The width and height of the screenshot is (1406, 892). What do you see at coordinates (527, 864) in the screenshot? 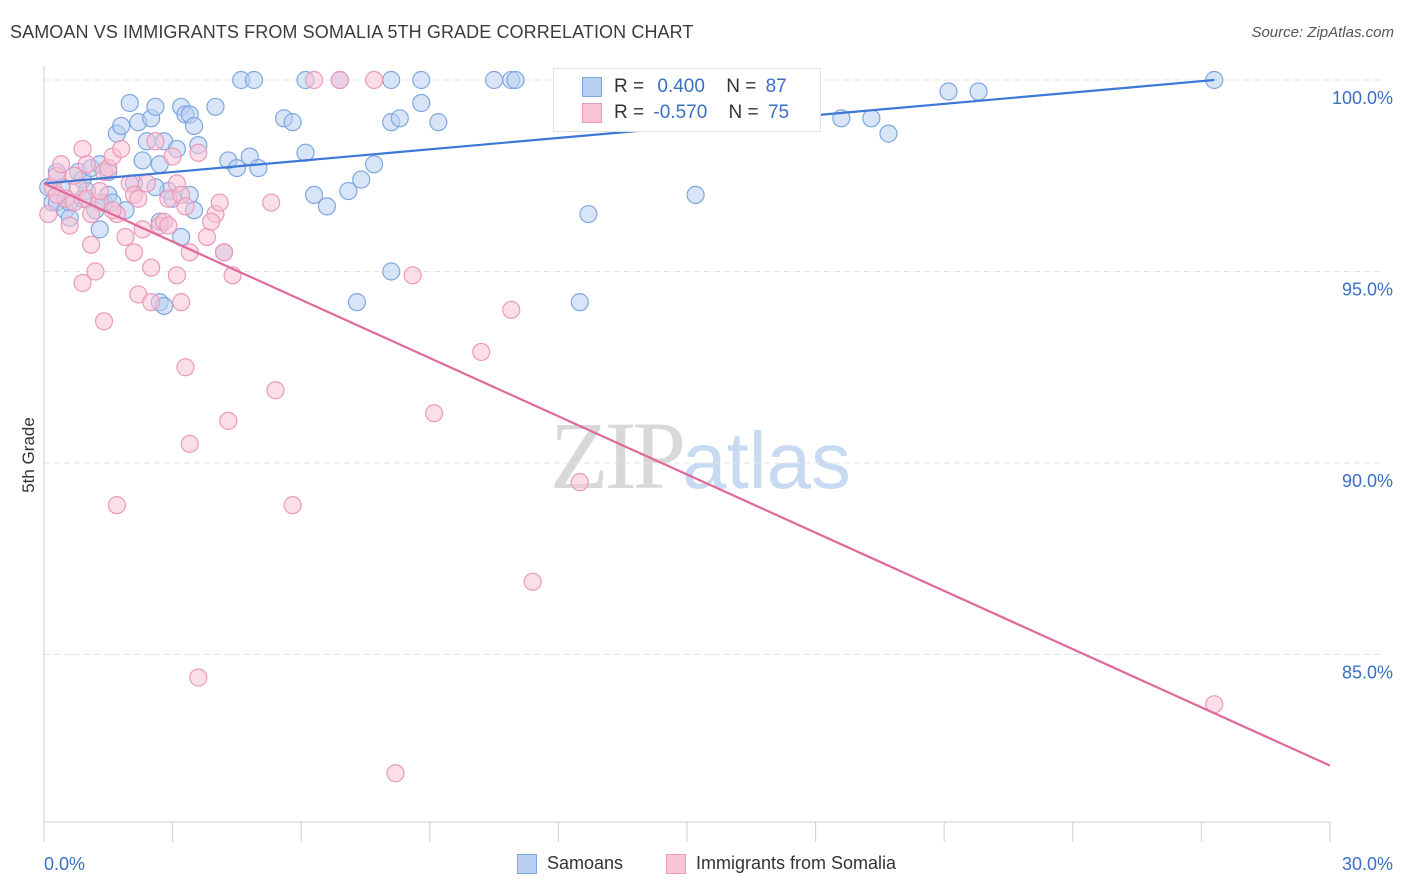
I see `samoans-legend-swatch` at bounding box center [527, 864].